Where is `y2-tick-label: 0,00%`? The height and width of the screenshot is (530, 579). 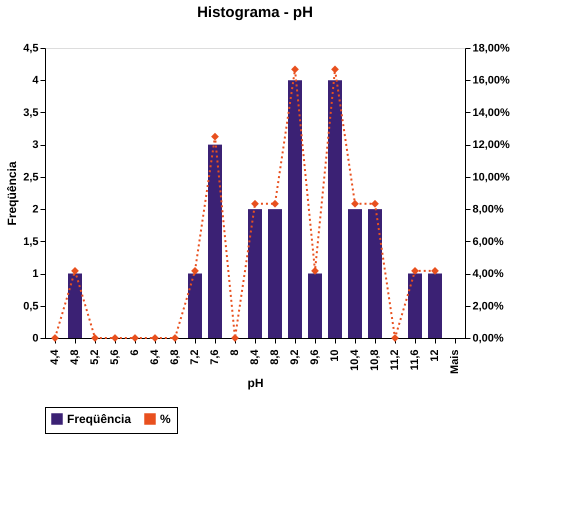 y2-tick-label: 0,00% is located at coordinates (488, 338).